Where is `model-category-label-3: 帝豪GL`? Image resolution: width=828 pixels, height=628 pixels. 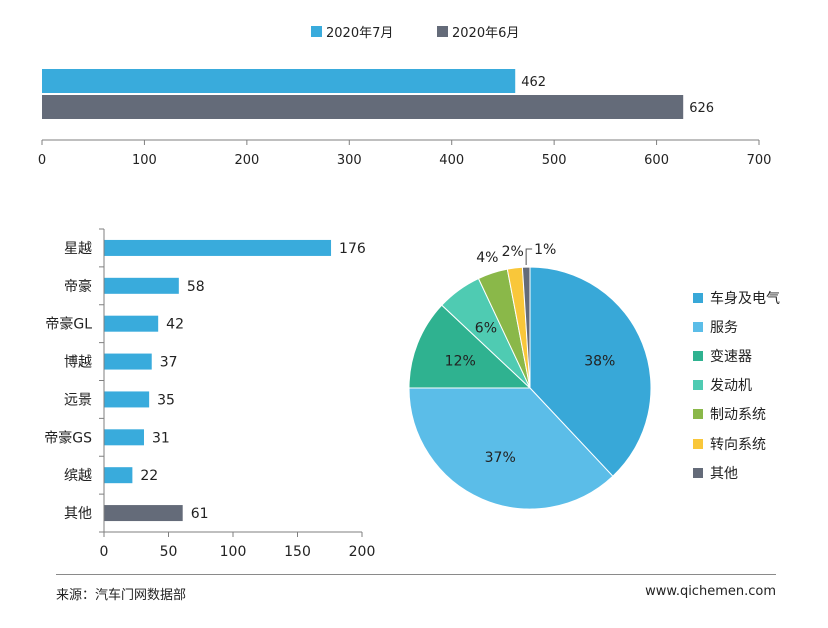
model-category-label-3: 帝豪GL is located at coordinates (68, 325).